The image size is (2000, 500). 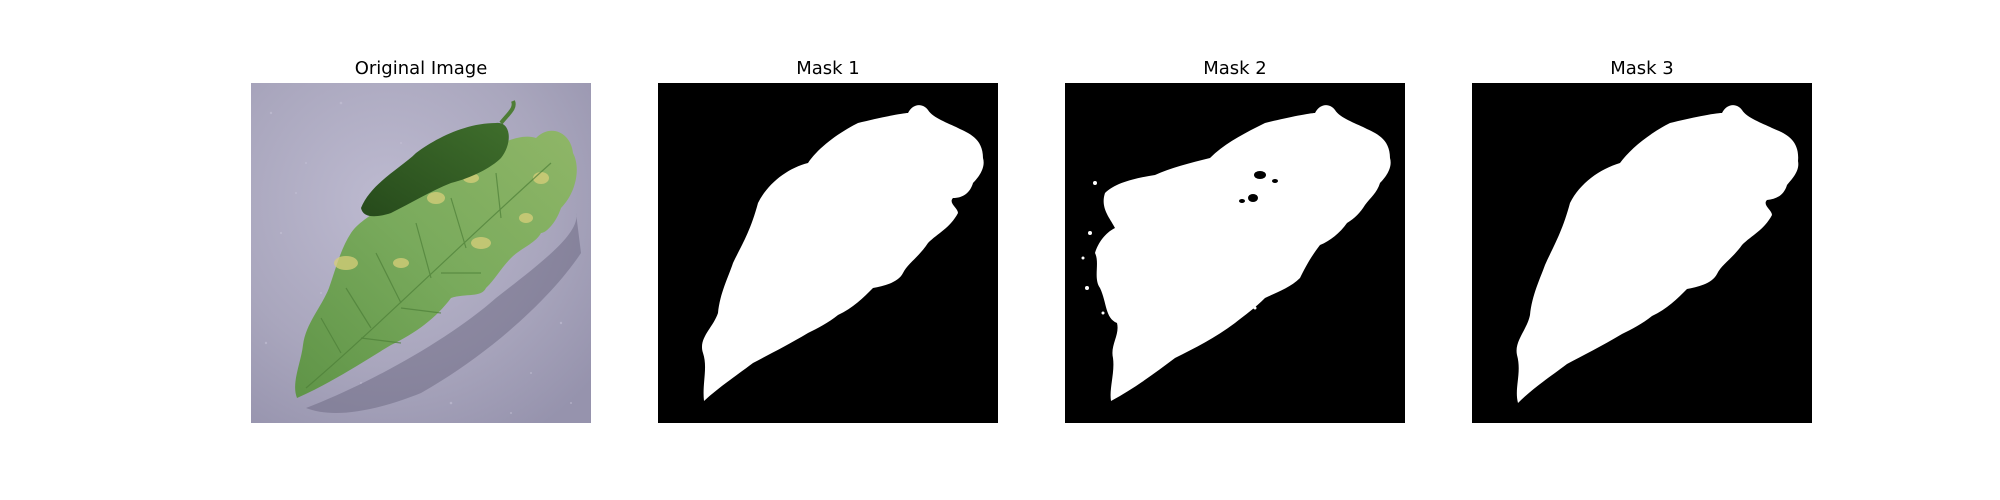 I want to click on original-image-panel: Original Image, so click(x=421, y=239).